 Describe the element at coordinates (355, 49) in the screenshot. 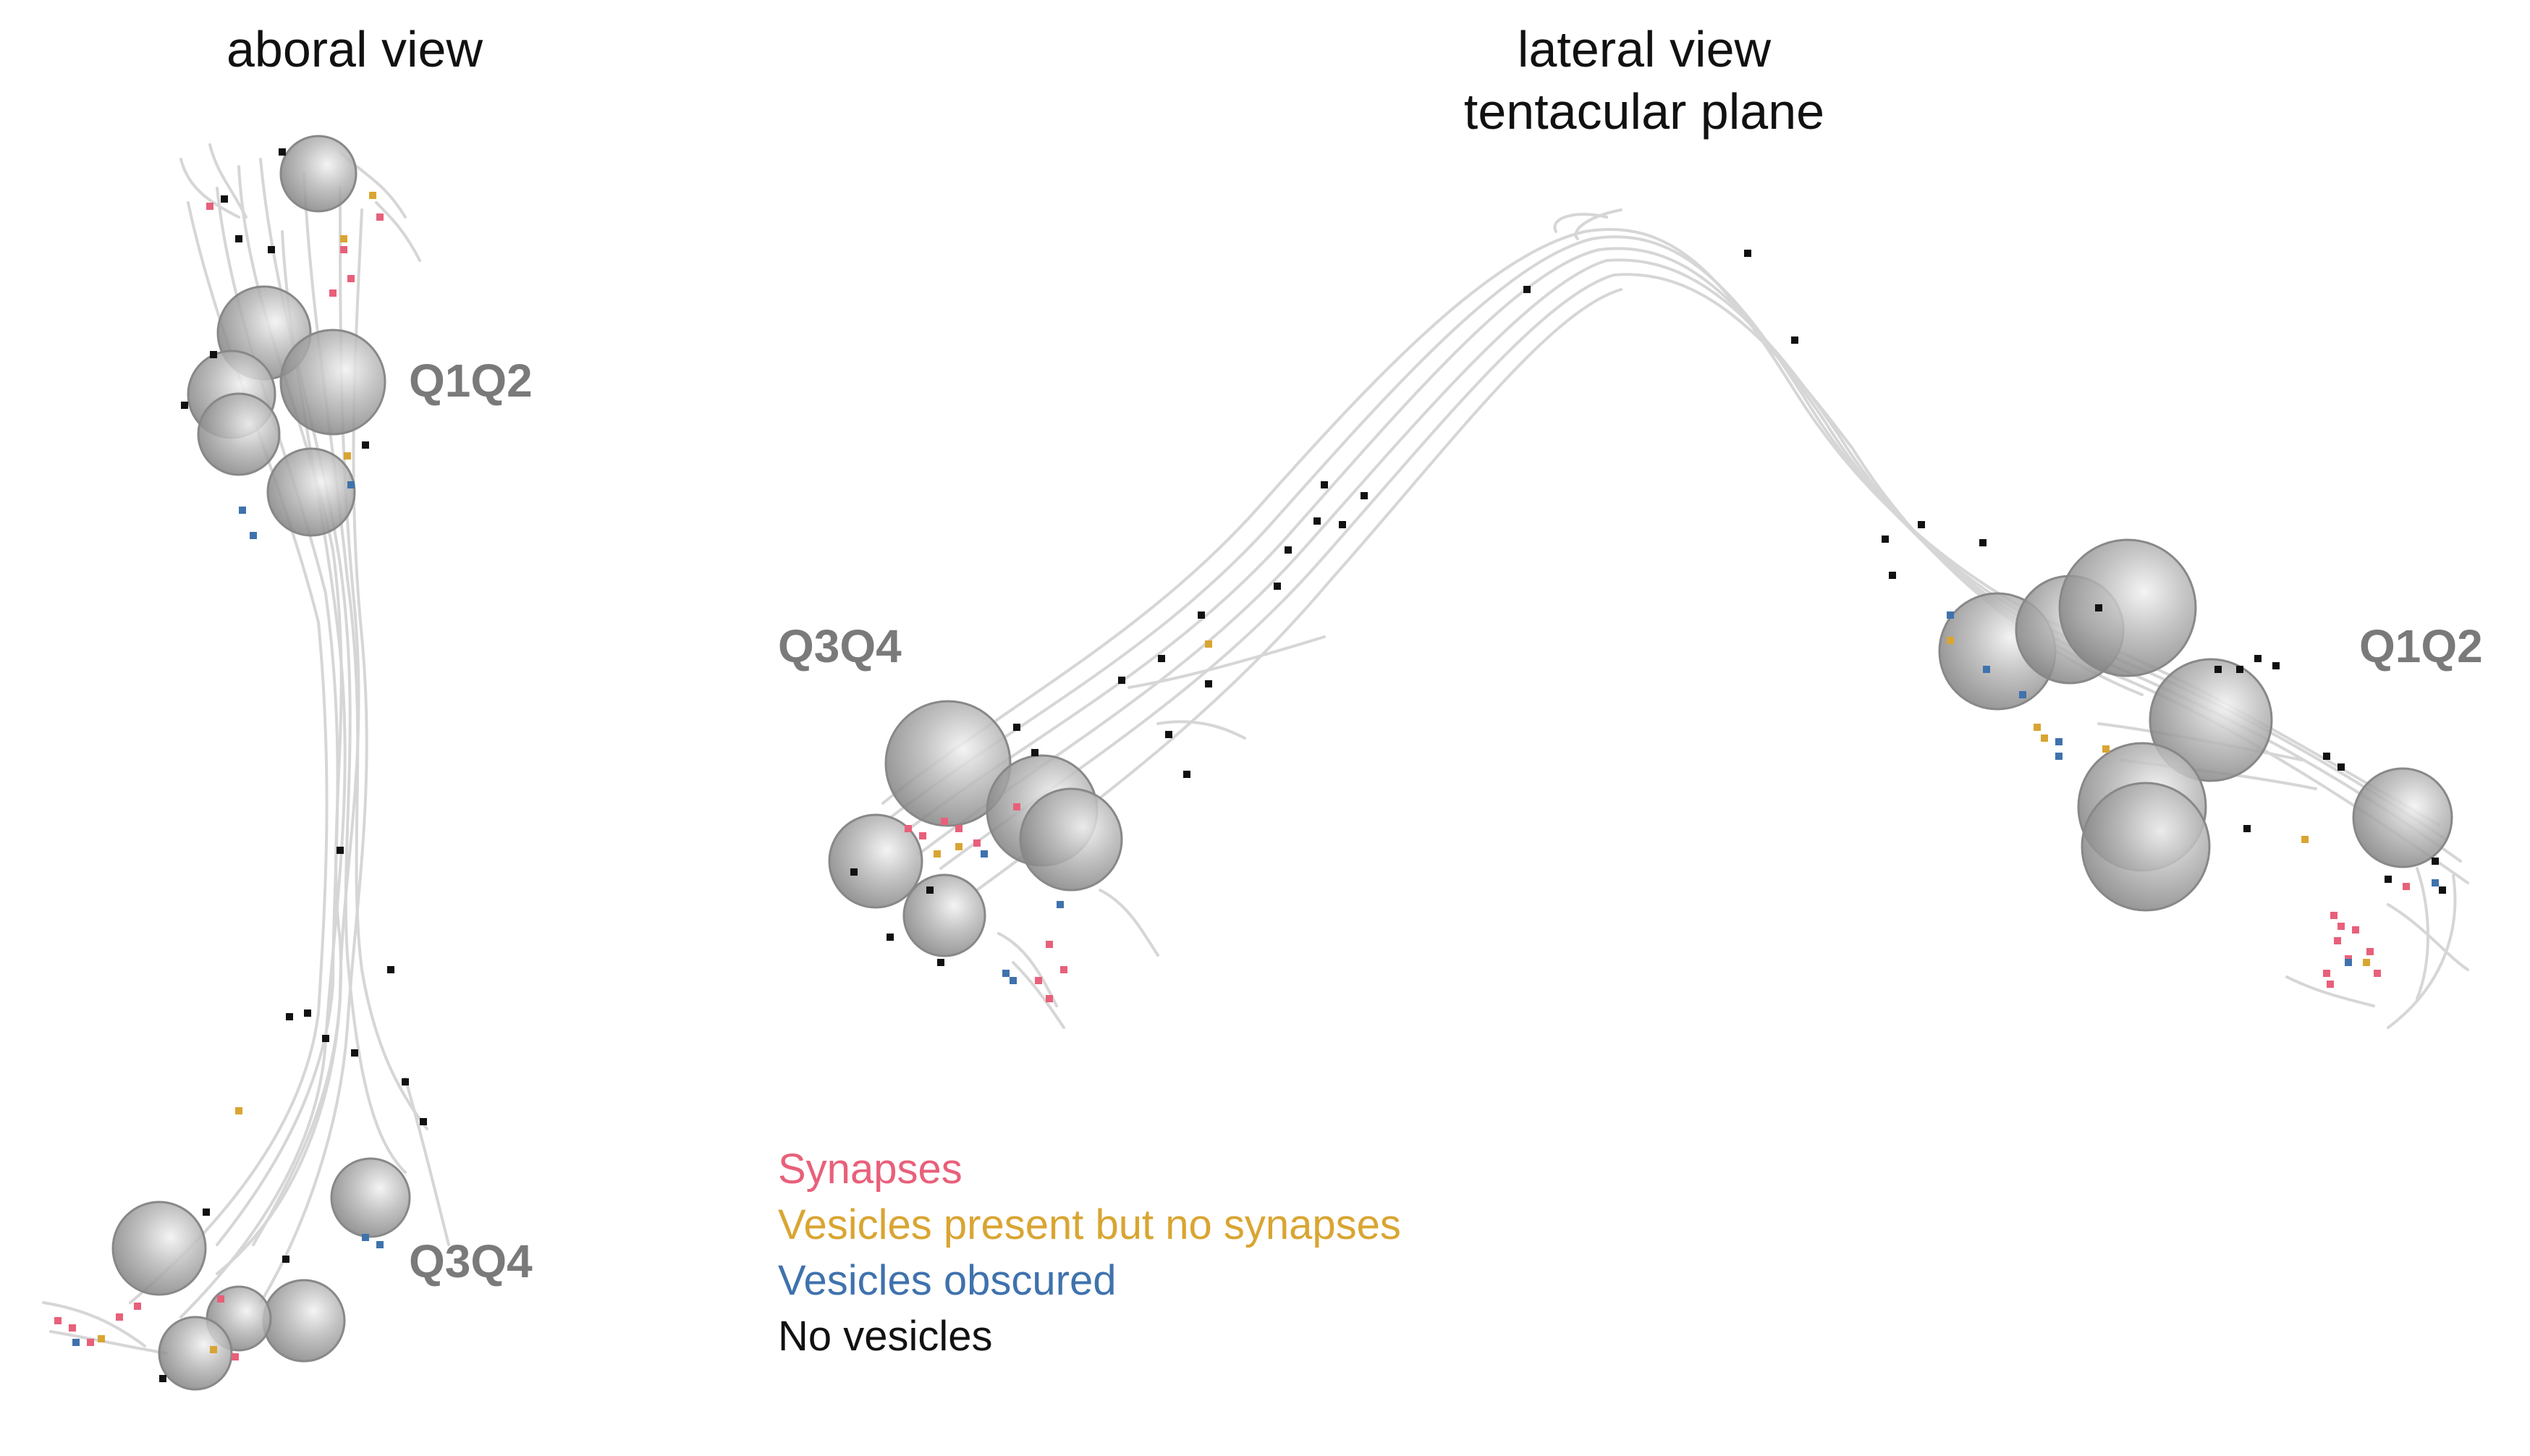

I see `aboral-view-title: aboral view` at that location.